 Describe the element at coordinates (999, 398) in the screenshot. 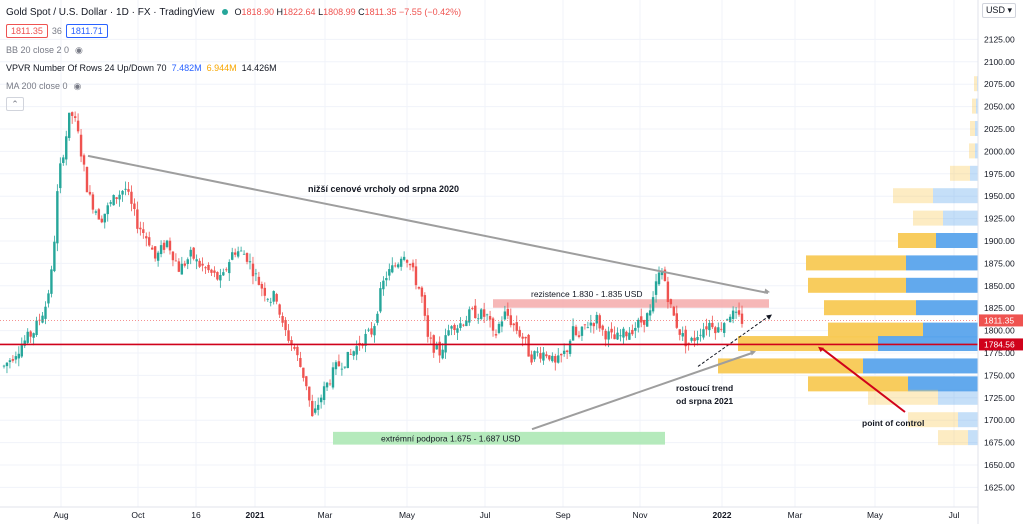

I see `price-tick-label: 1725.00` at that location.